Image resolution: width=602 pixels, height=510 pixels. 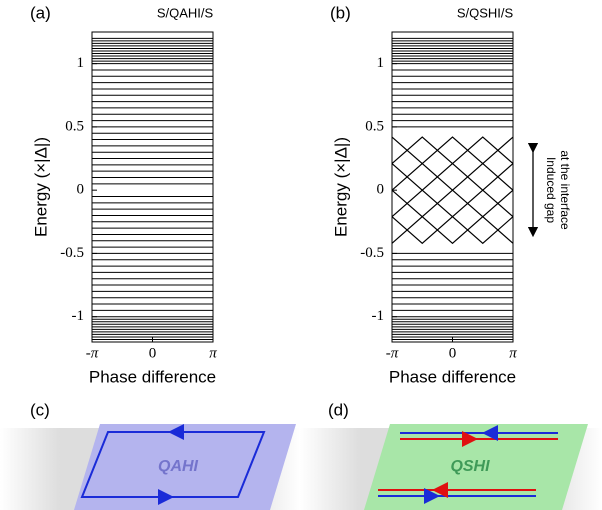 I want to click on panel-label: (b), so click(x=340, y=12).